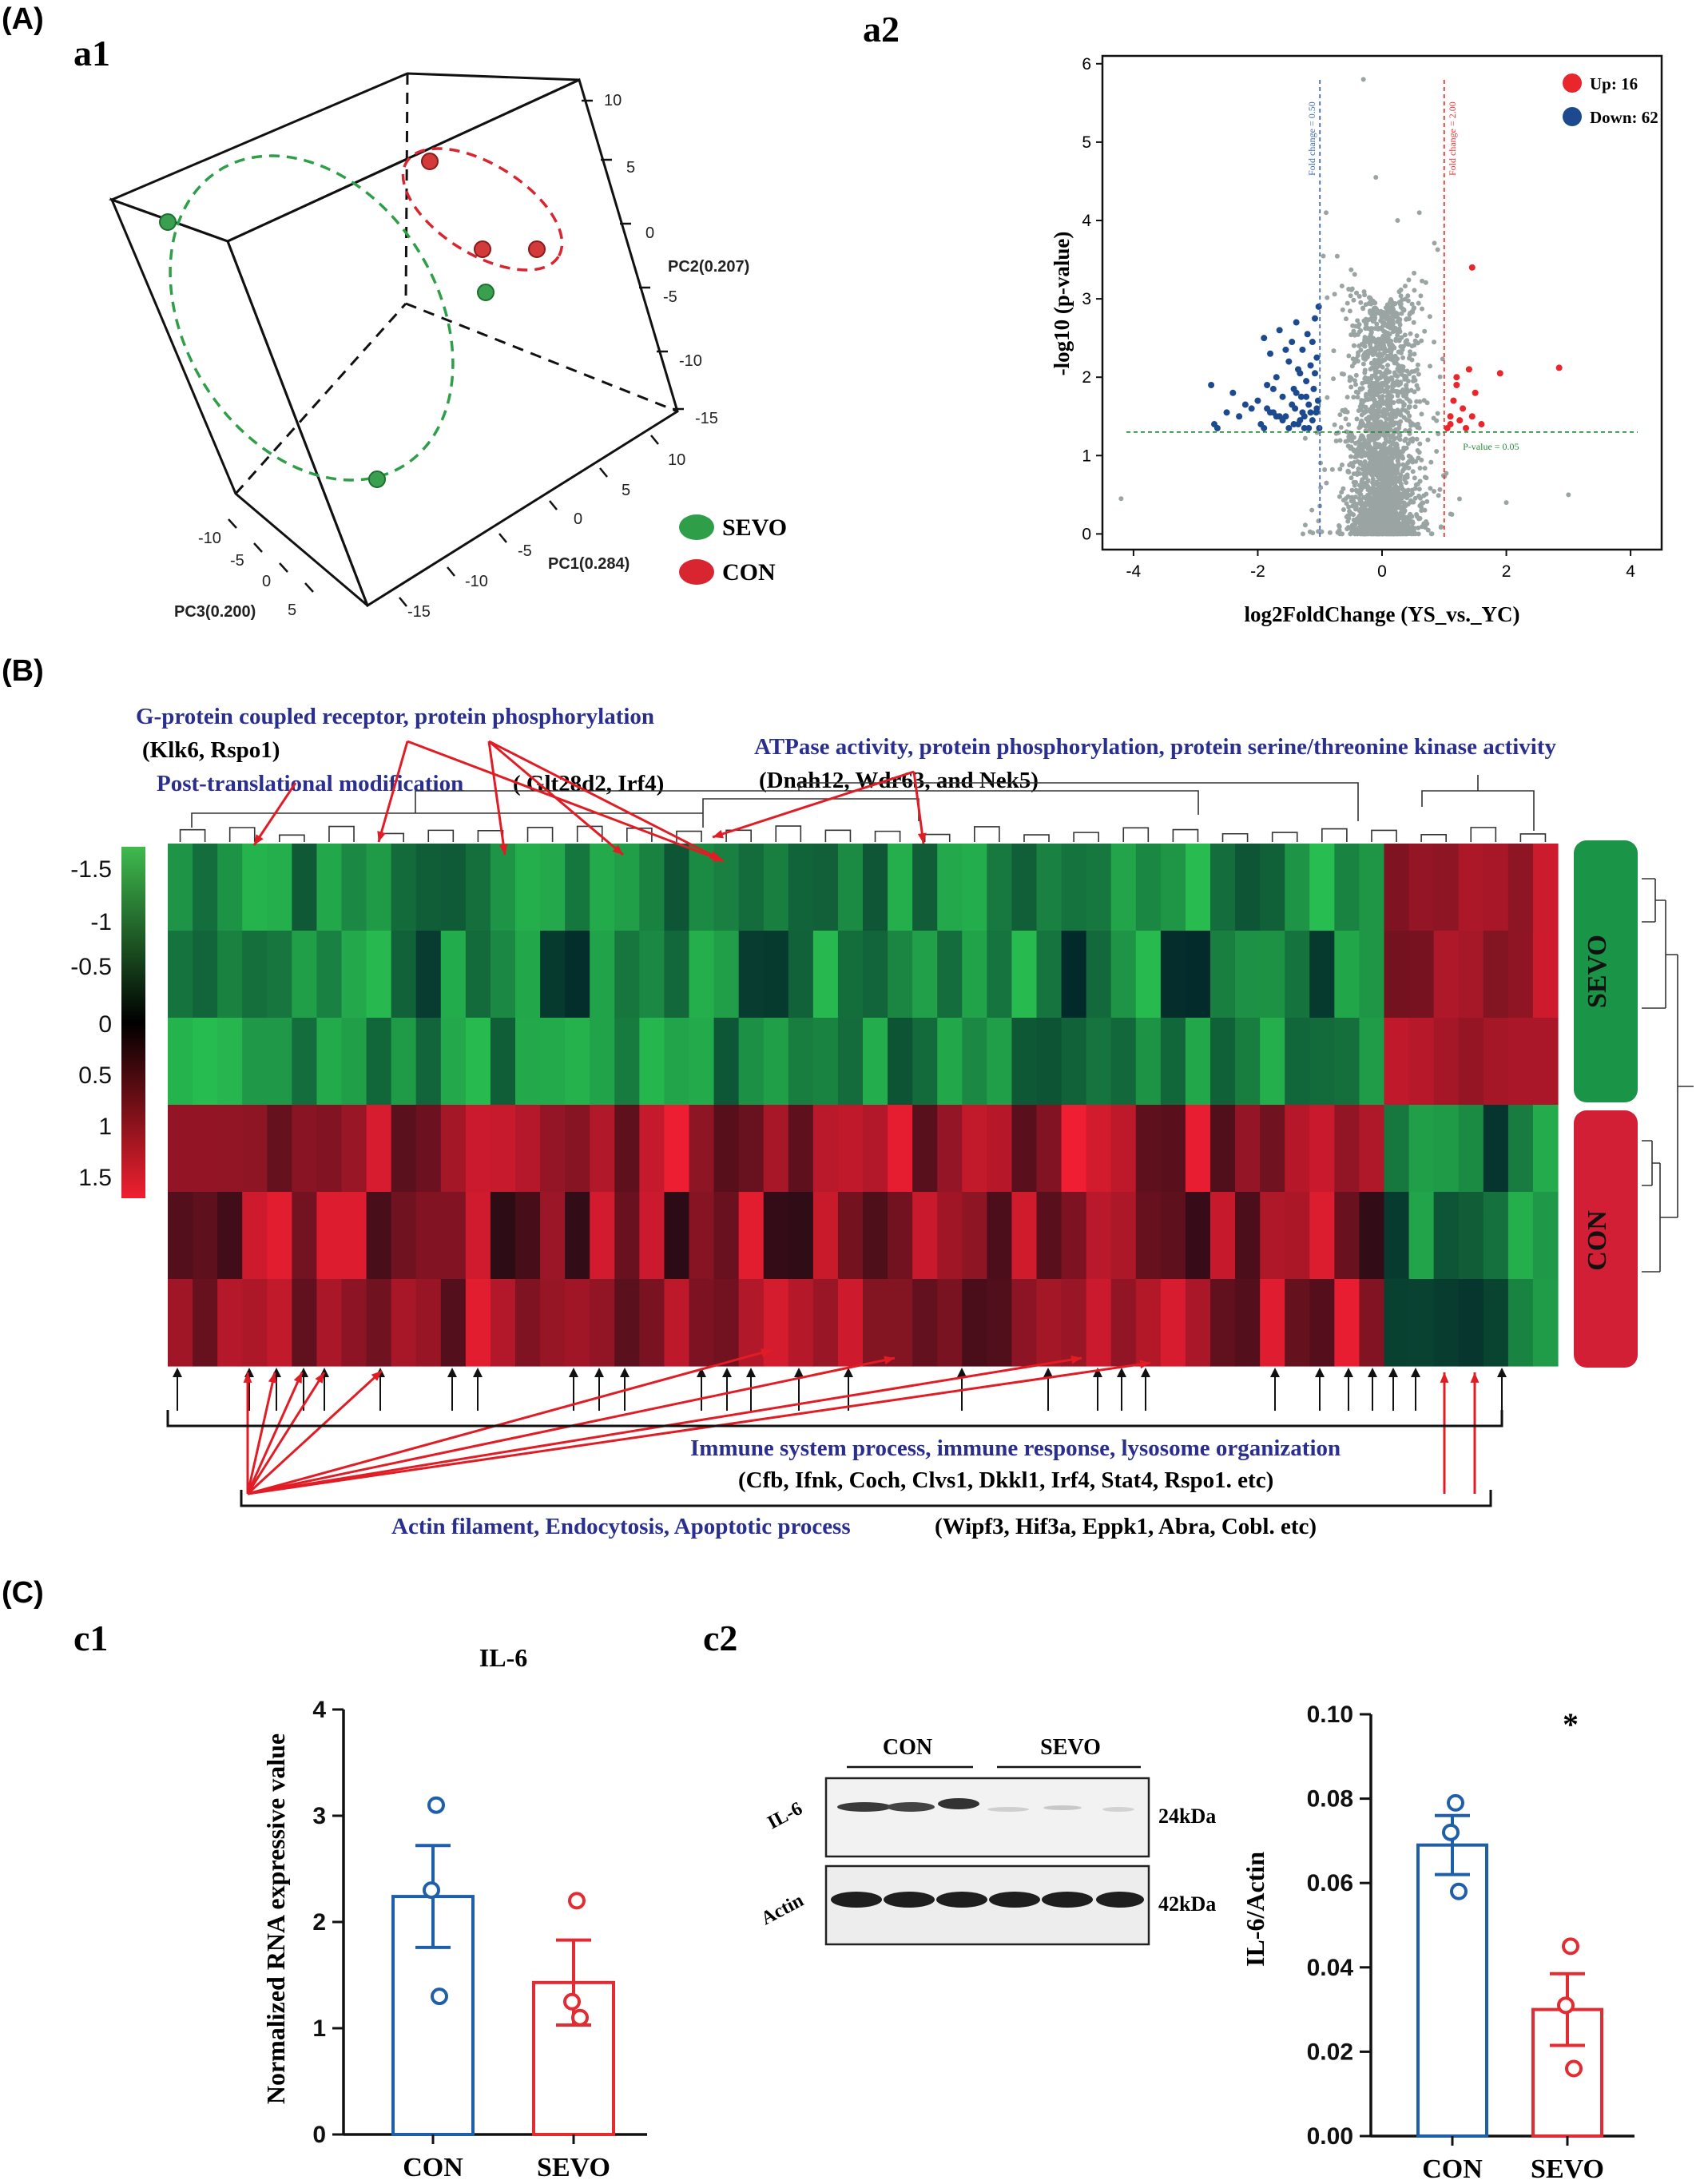  I want to click on volcano-significant-points, so click(1385, 347).